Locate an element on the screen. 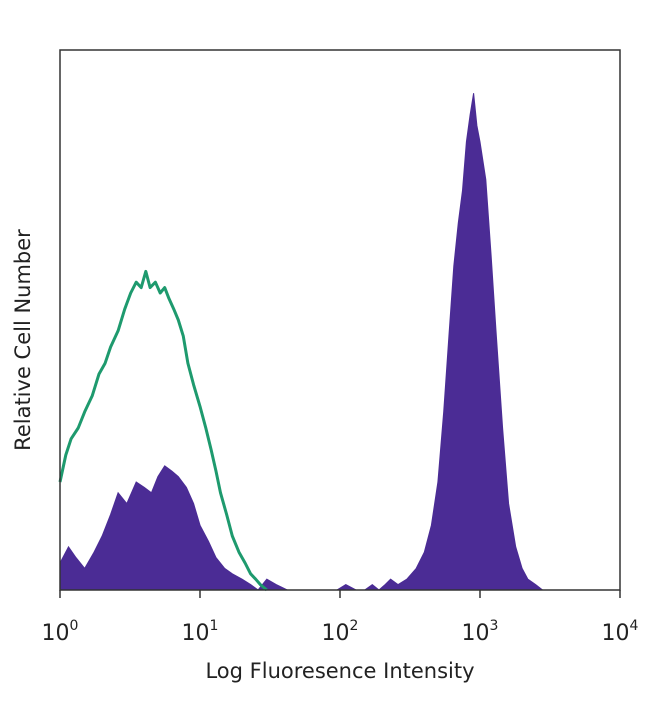  x-tick-label-4: 104 is located at coordinates (620, 632).